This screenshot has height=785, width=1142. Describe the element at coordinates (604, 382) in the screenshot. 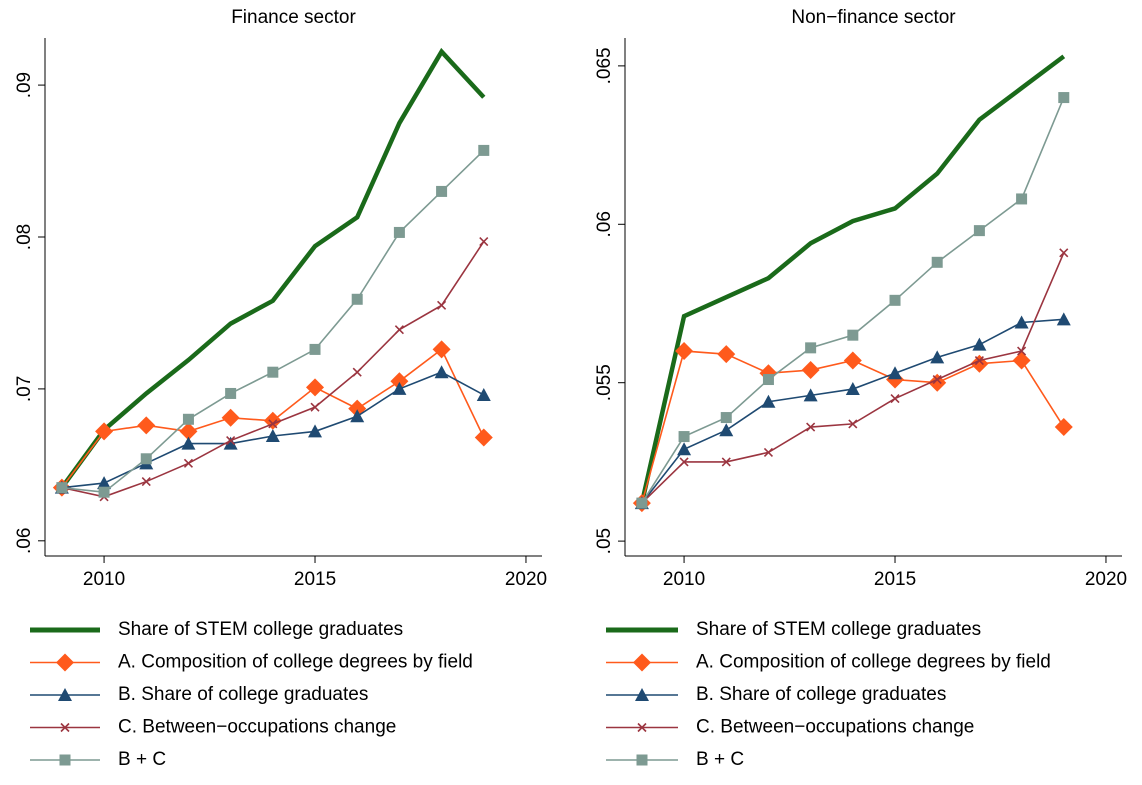

I see `y-tick-label: .055` at that location.